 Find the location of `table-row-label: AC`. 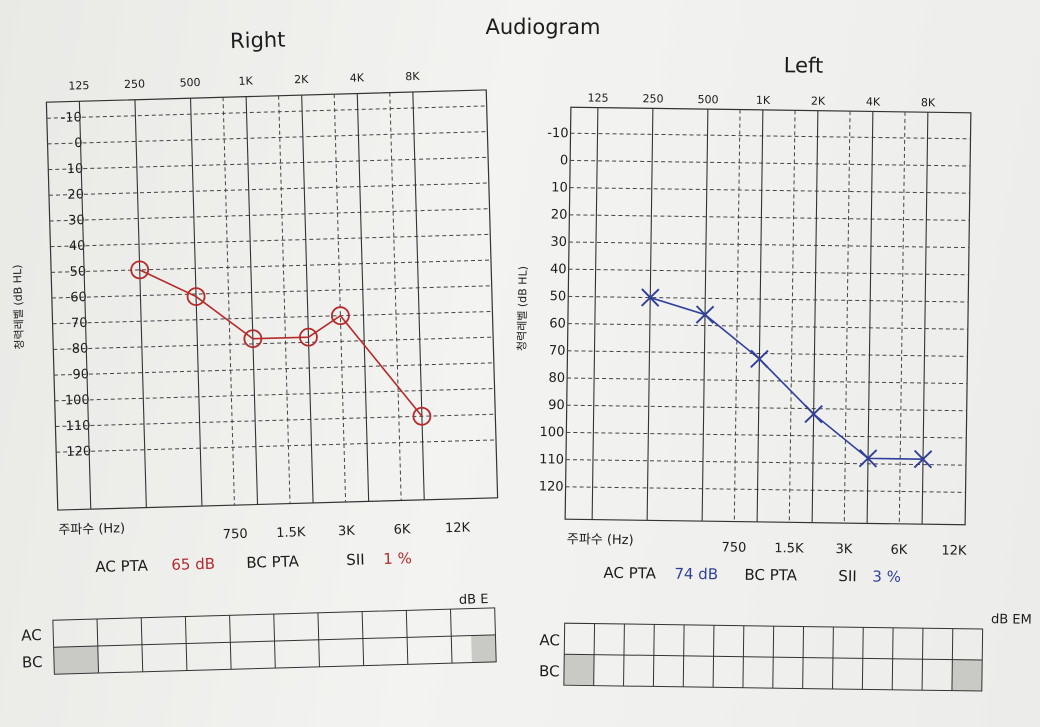

table-row-label: AC is located at coordinates (31, 635).